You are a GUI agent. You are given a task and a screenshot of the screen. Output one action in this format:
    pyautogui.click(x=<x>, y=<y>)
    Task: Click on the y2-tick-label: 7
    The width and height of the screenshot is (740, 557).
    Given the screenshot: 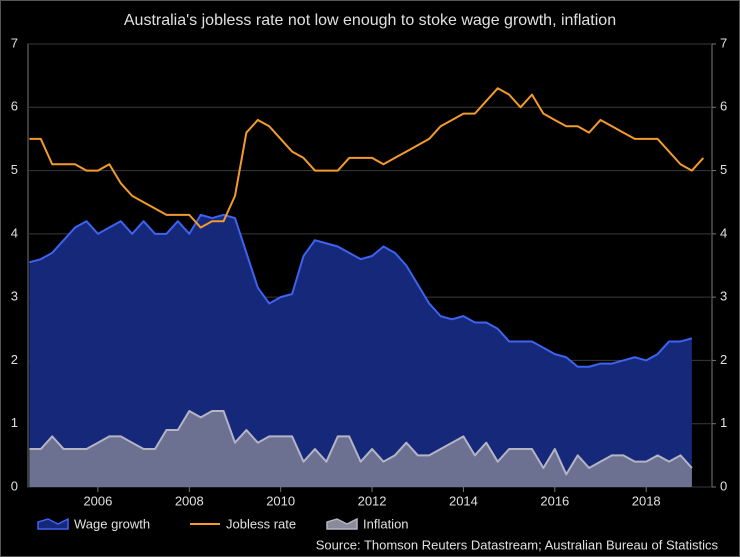 What is the action you would take?
    pyautogui.click(x=723, y=42)
    